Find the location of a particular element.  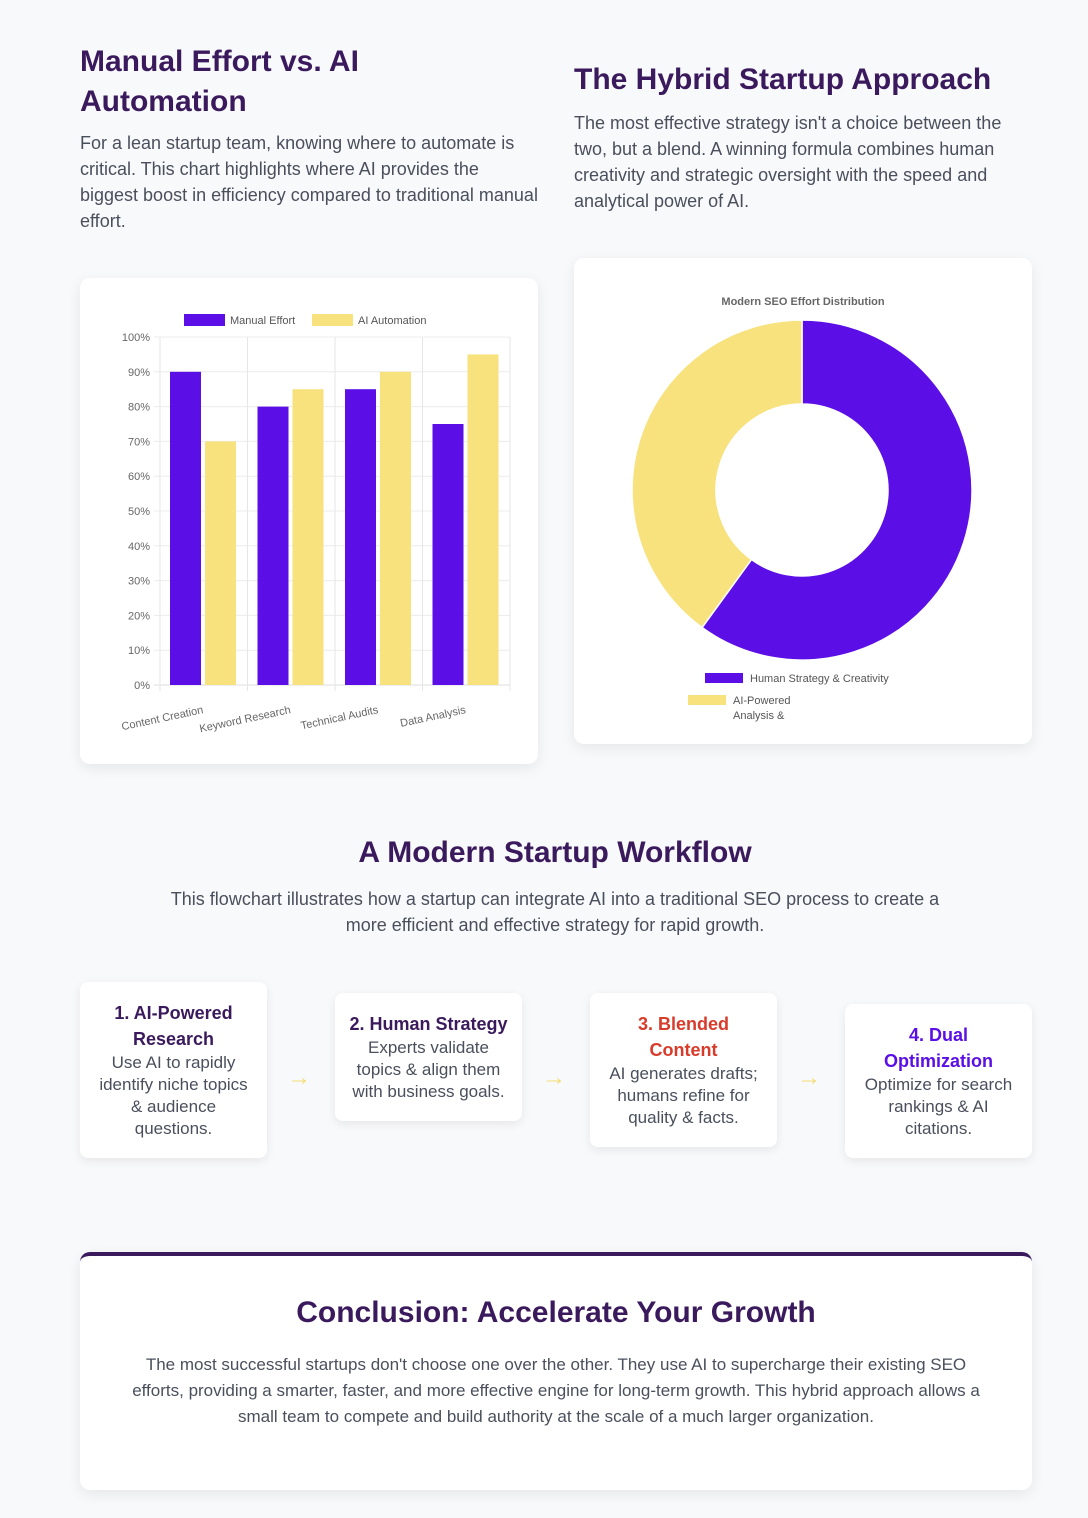

x-tick-label: Technical Audits is located at coordinates (340, 718).